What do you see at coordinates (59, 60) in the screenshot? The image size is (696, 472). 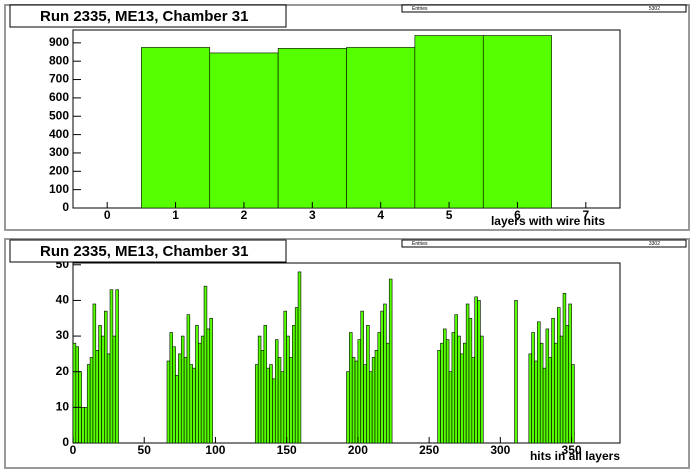 I see `y-tick-label: 800` at bounding box center [59, 60].